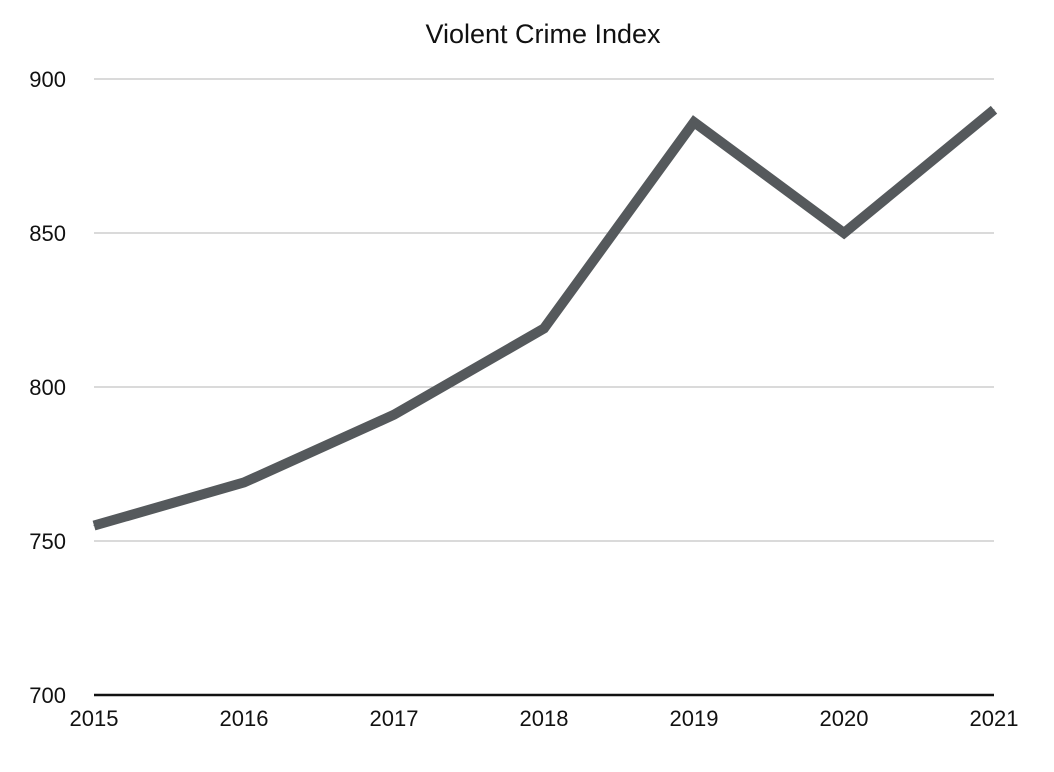  I want to click on y-tick-label: 800, so click(47, 387).